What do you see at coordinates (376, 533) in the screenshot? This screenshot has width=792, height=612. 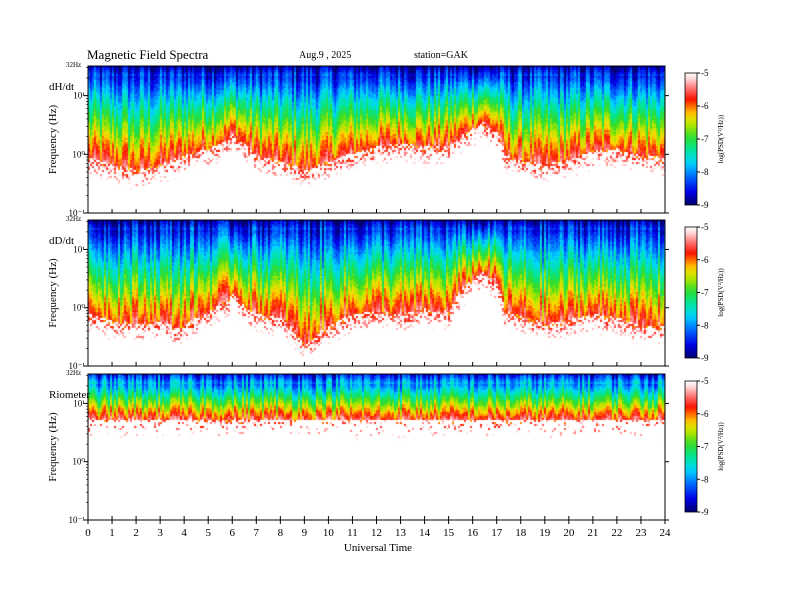 I see `x-tick-label: 12` at bounding box center [376, 533].